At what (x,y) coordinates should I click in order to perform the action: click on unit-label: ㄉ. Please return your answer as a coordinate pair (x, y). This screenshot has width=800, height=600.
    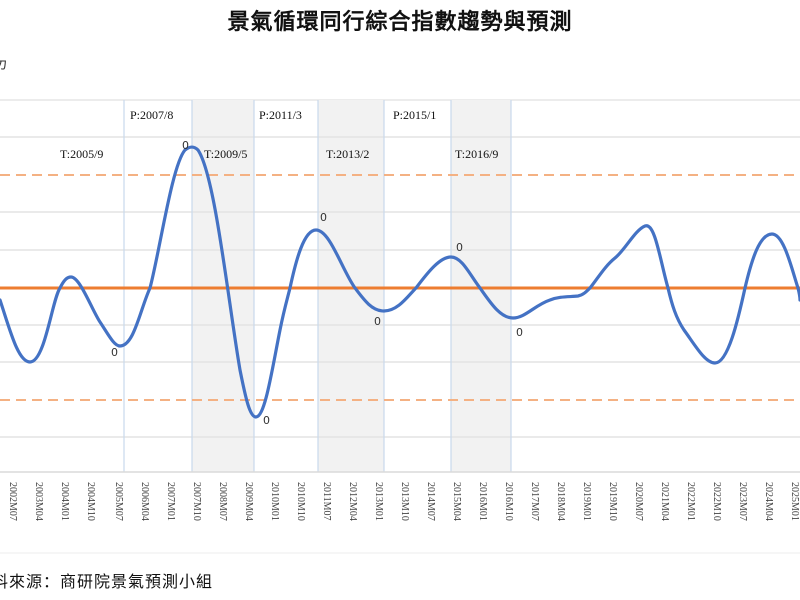
    Looking at the image, I should click on (4, 65).